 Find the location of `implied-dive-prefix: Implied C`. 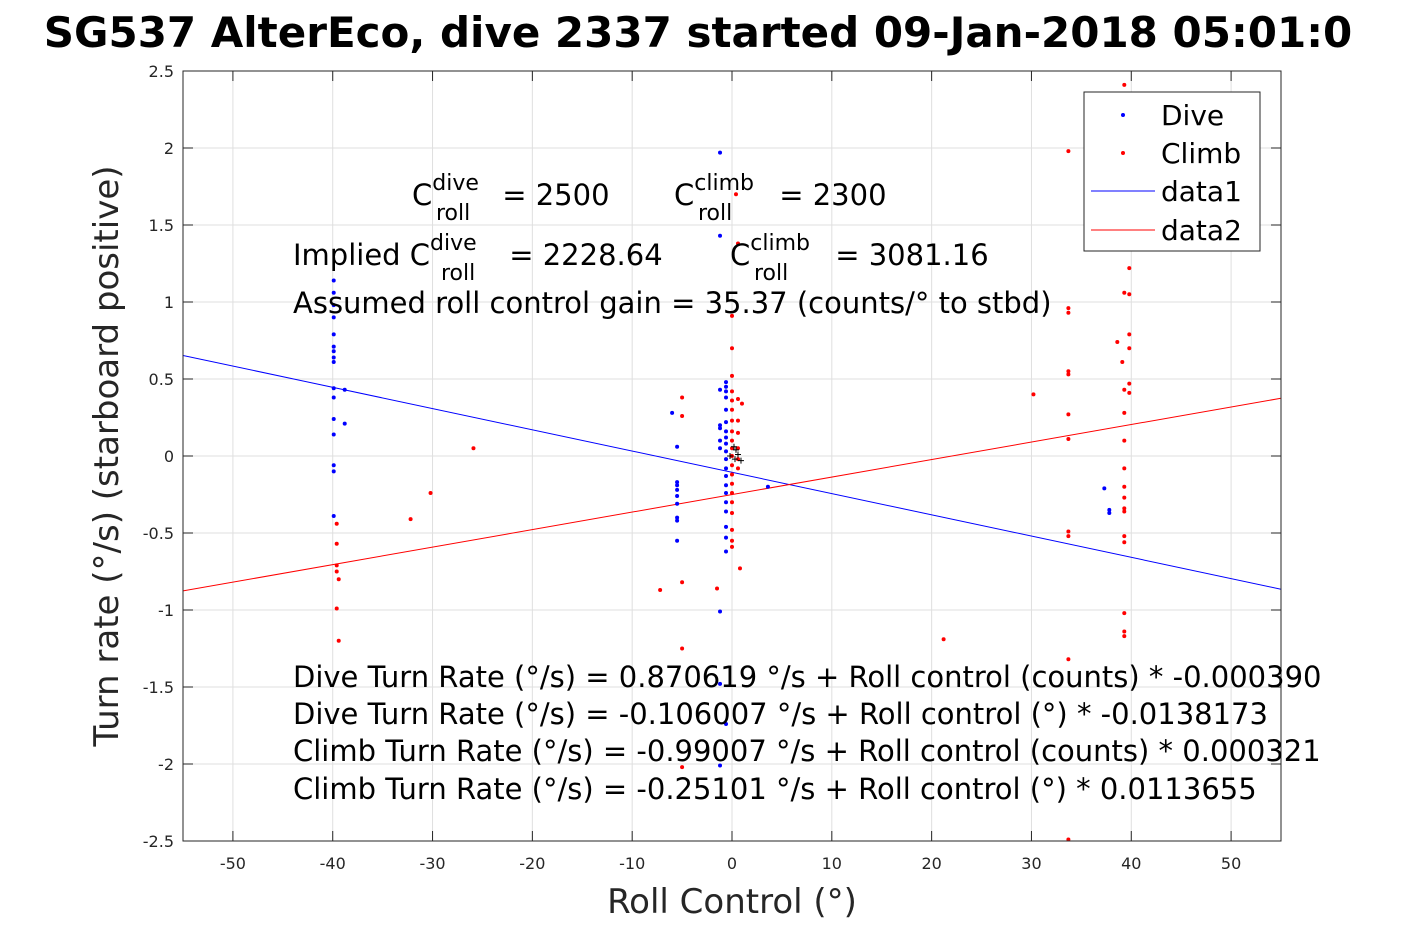

implied-dive-prefix: Implied C is located at coordinates (361, 255).